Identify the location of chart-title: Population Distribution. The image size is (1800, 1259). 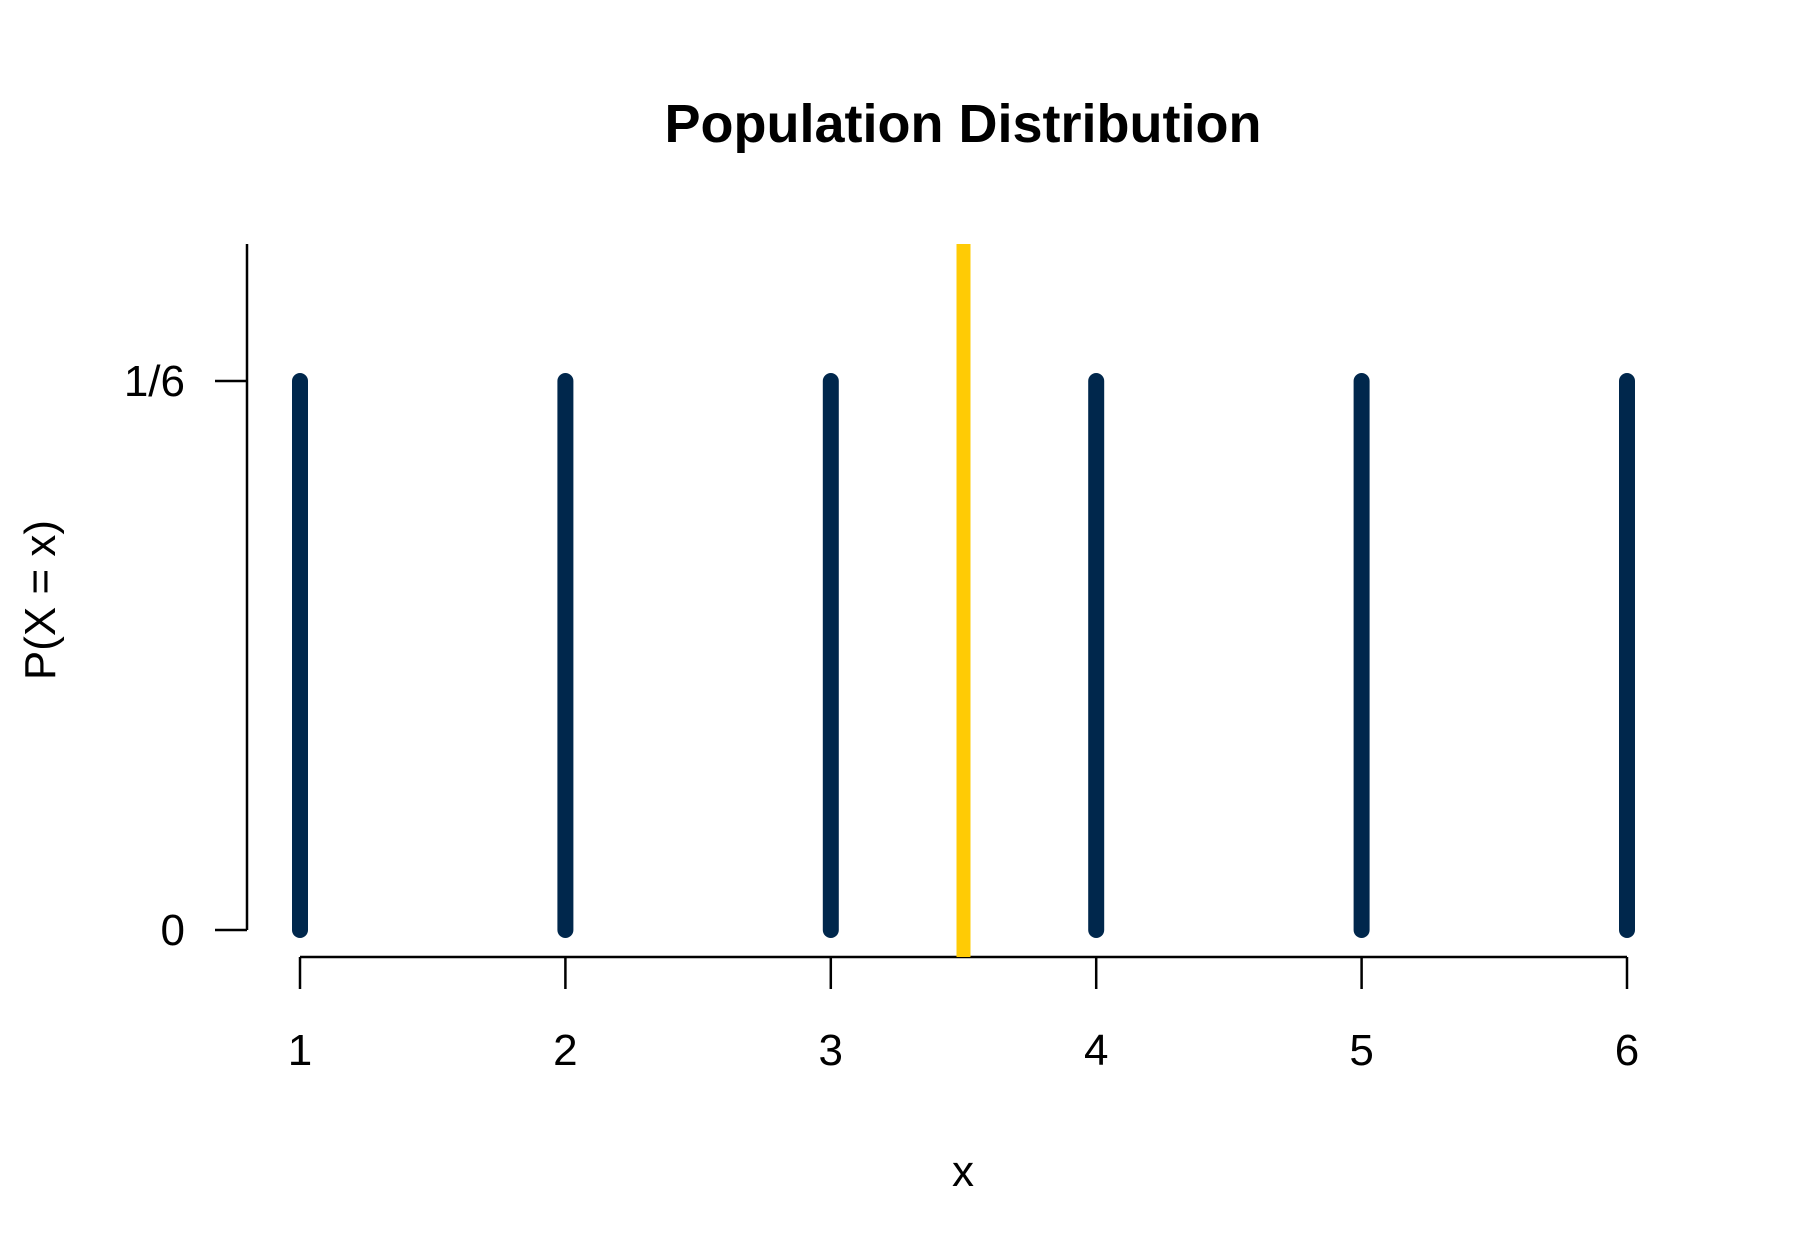
(963, 124).